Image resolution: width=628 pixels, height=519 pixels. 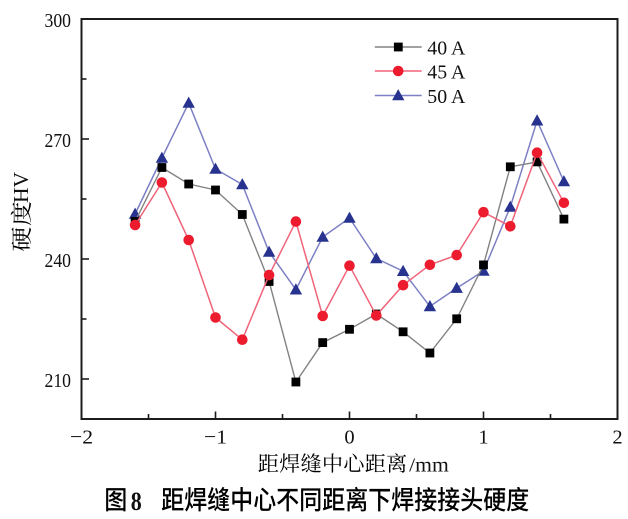 I want to click on svg-text: −2, so click(x=81, y=438).